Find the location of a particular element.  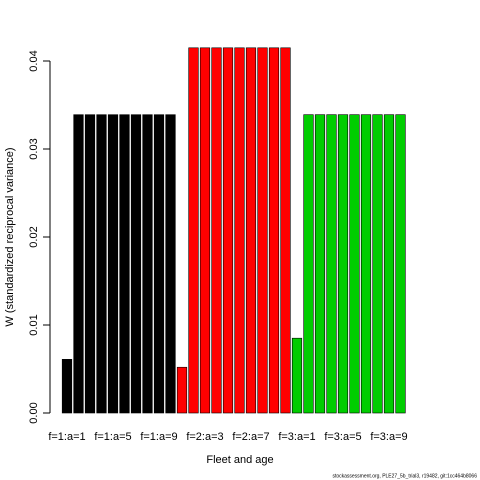

x-tick-label: f=3:a=9 is located at coordinates (388, 437).